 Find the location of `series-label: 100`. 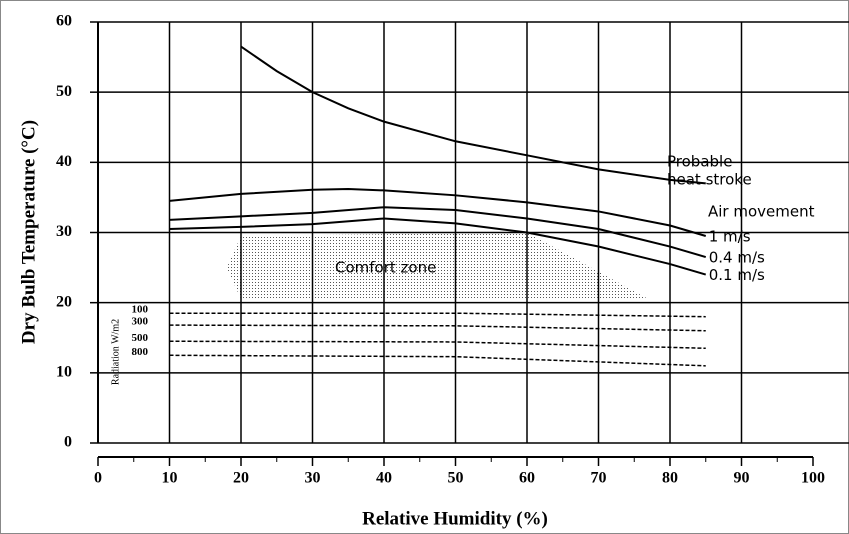

series-label: 100 is located at coordinates (140, 310).